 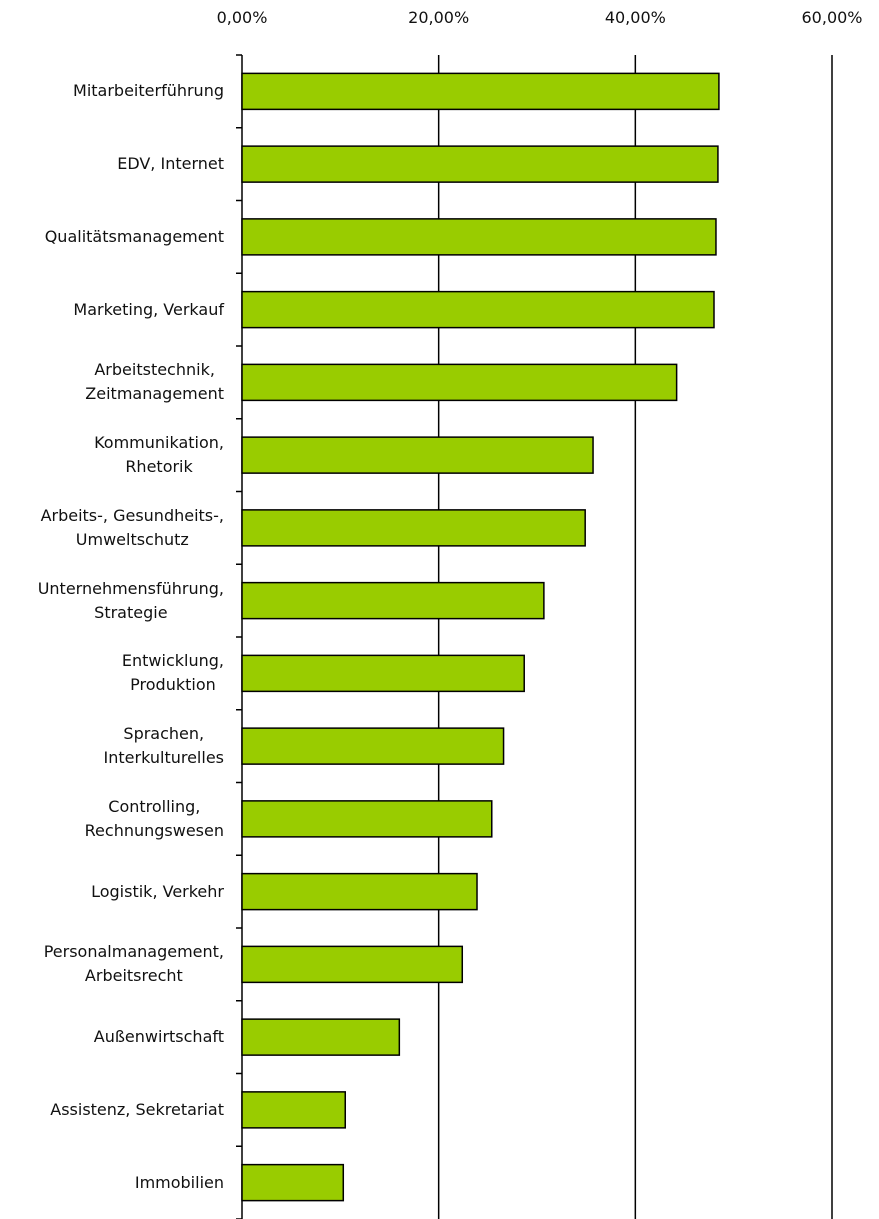 I want to click on y-tick-label: Controlling, Rechnungswesen, so click(x=154, y=818).